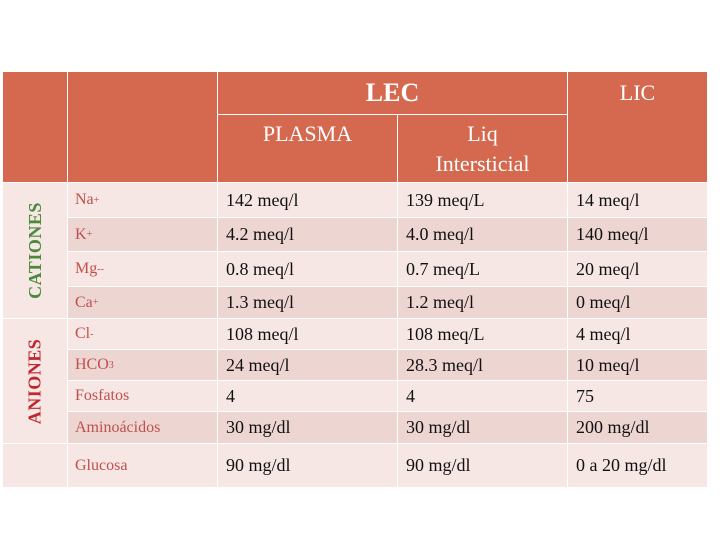 Image resolution: width=720 pixels, height=540 pixels. I want to click on sup: --, so click(100, 269).